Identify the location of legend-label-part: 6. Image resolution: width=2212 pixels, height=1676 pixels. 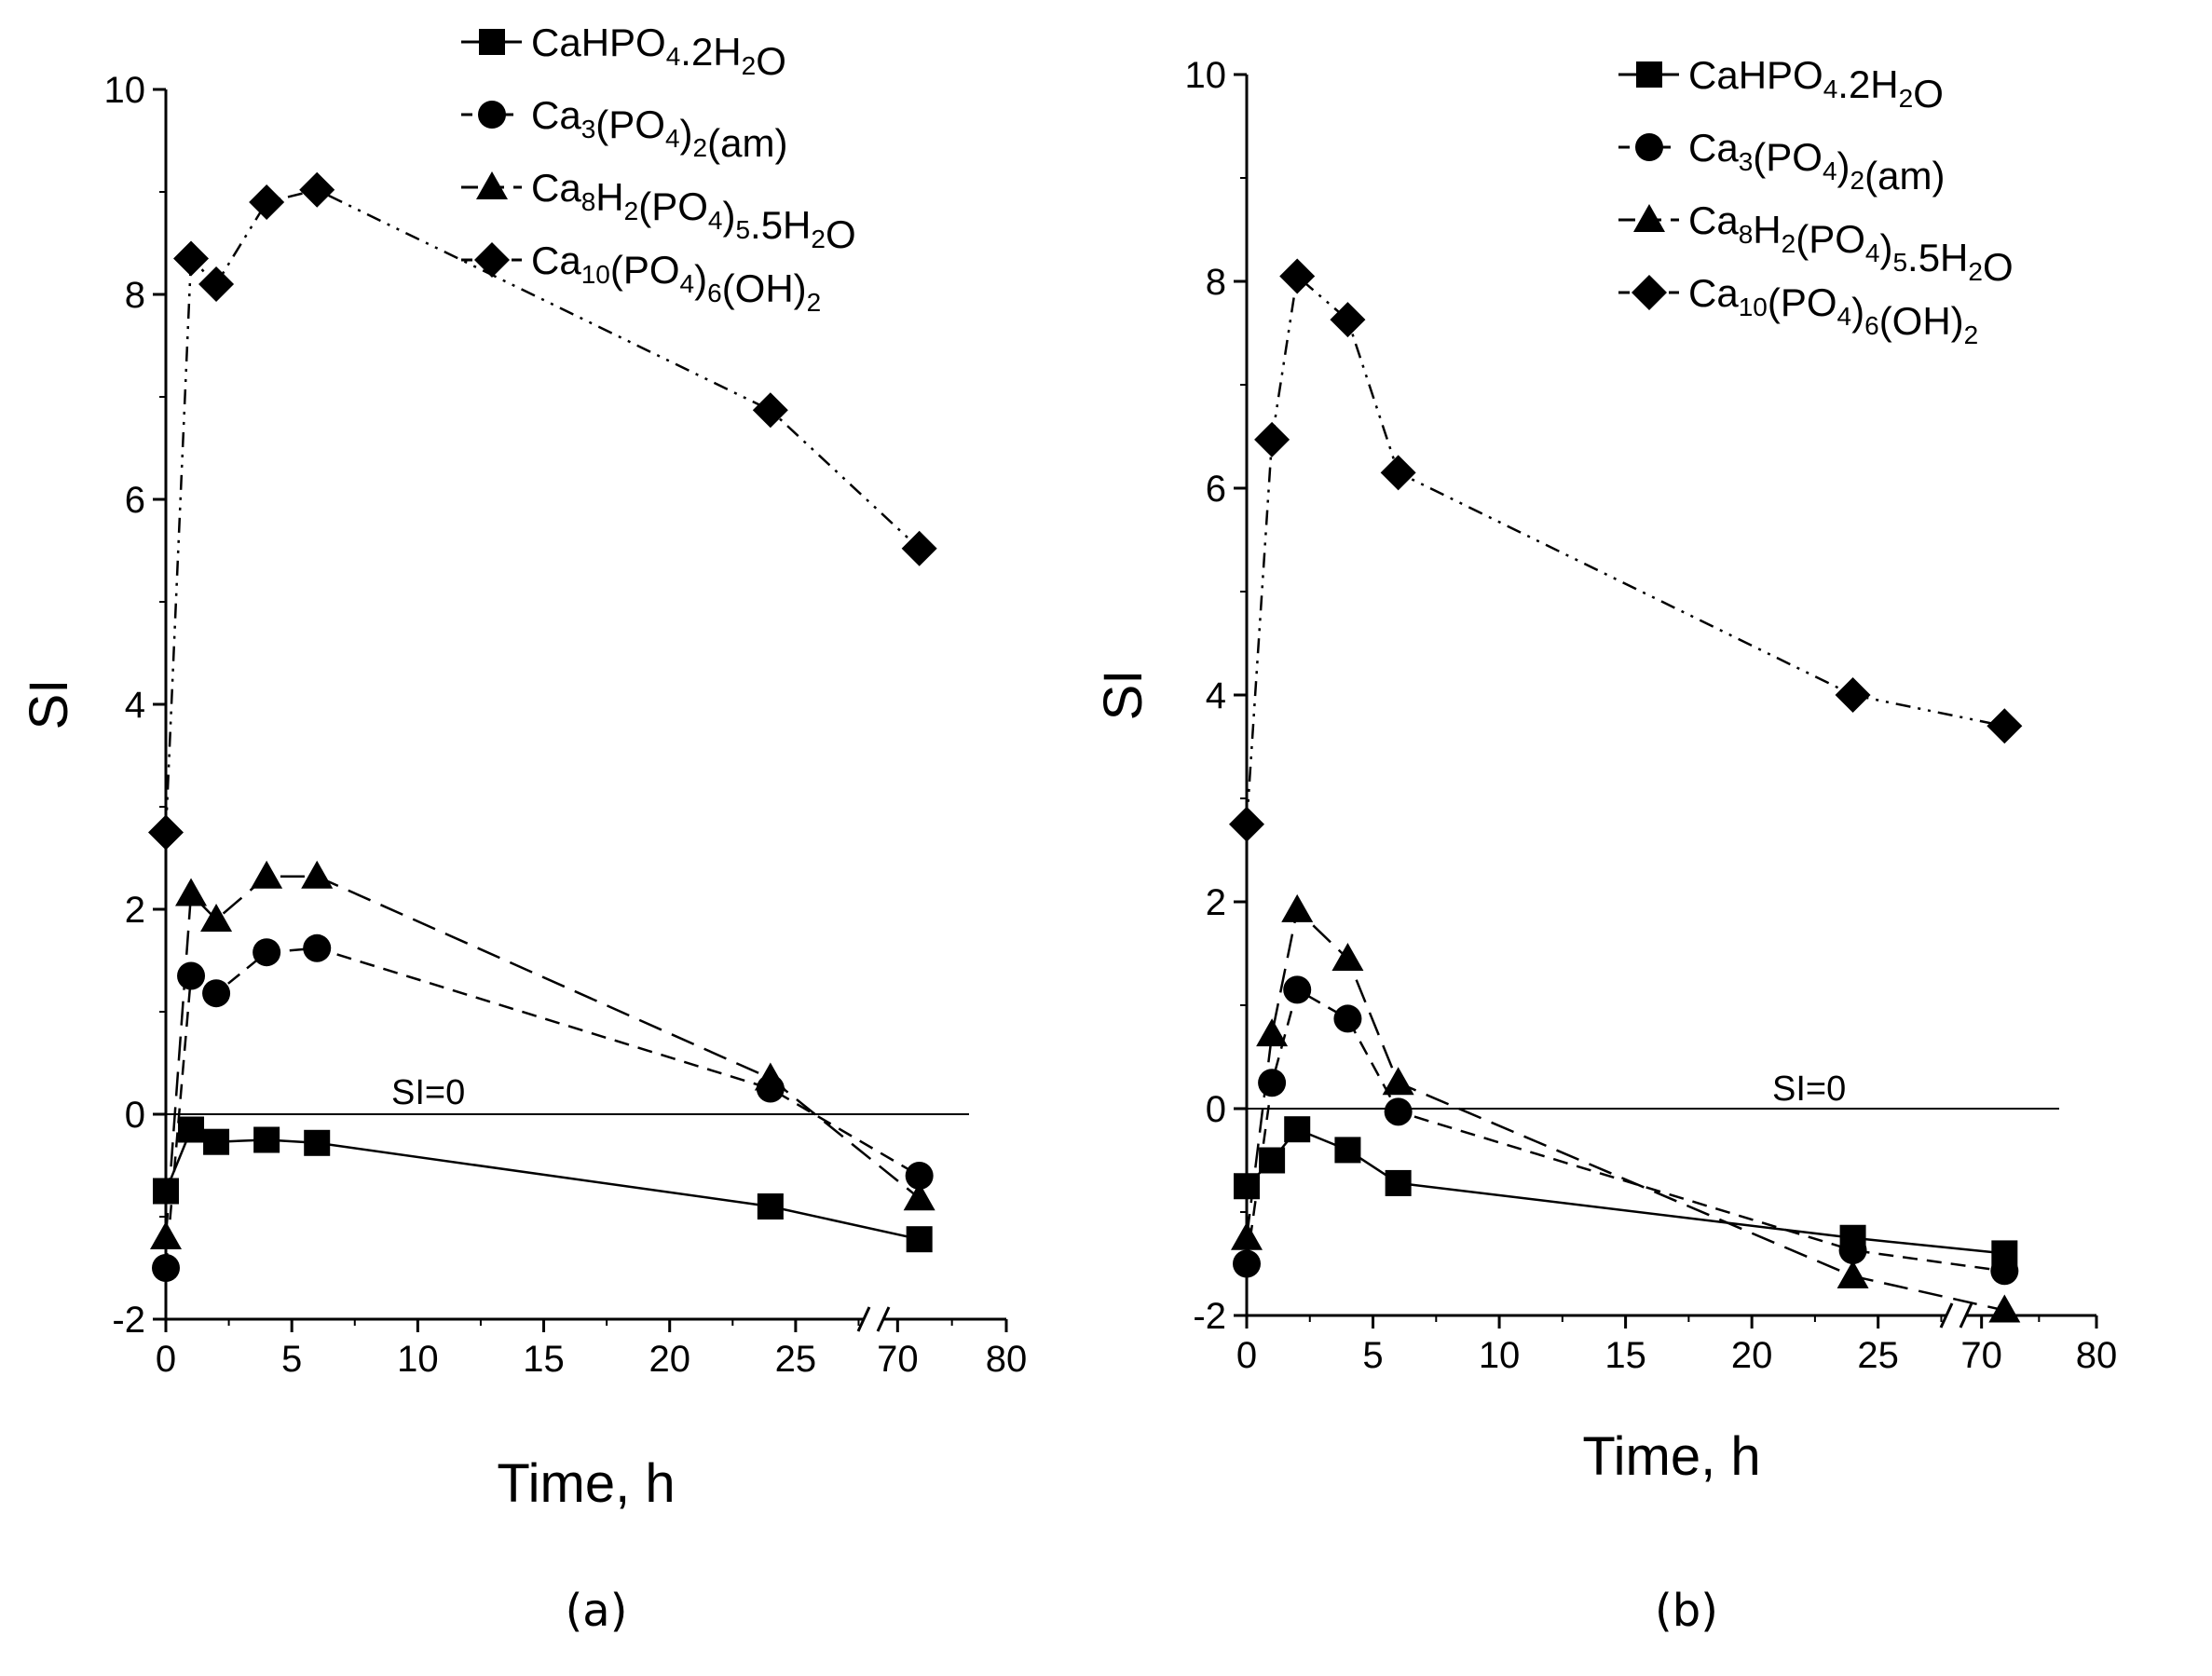
(714, 293).